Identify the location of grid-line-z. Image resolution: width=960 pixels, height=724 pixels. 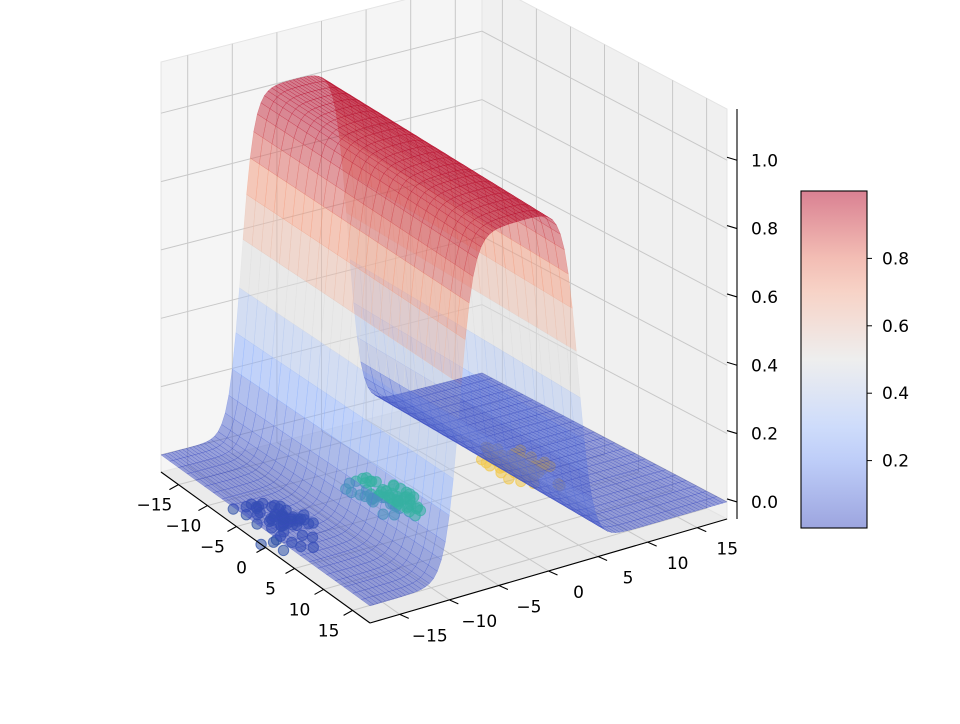
(444, 95).